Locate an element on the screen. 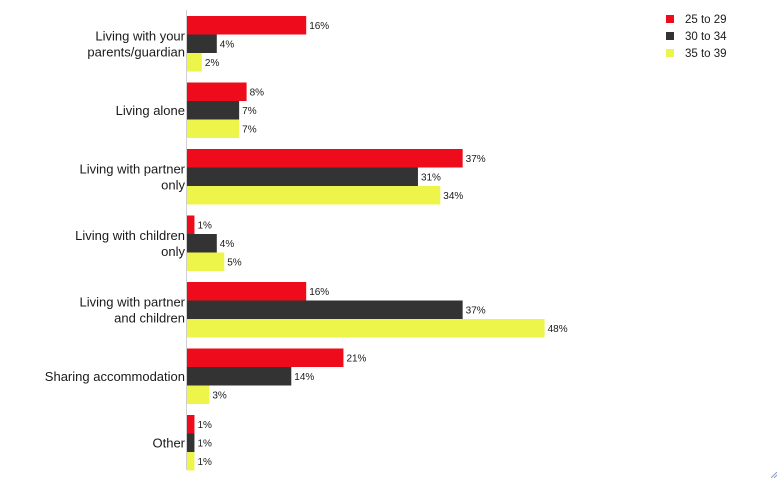 The image size is (780, 480). category-label-0-line-0: Living with your is located at coordinates (140, 35).